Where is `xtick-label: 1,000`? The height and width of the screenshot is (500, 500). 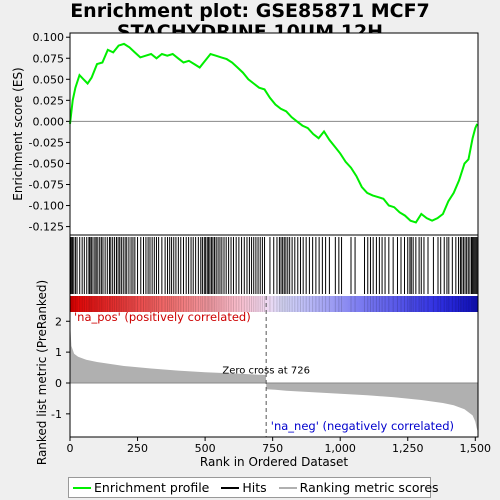 xtick-label: 1,000 is located at coordinates (340, 448).